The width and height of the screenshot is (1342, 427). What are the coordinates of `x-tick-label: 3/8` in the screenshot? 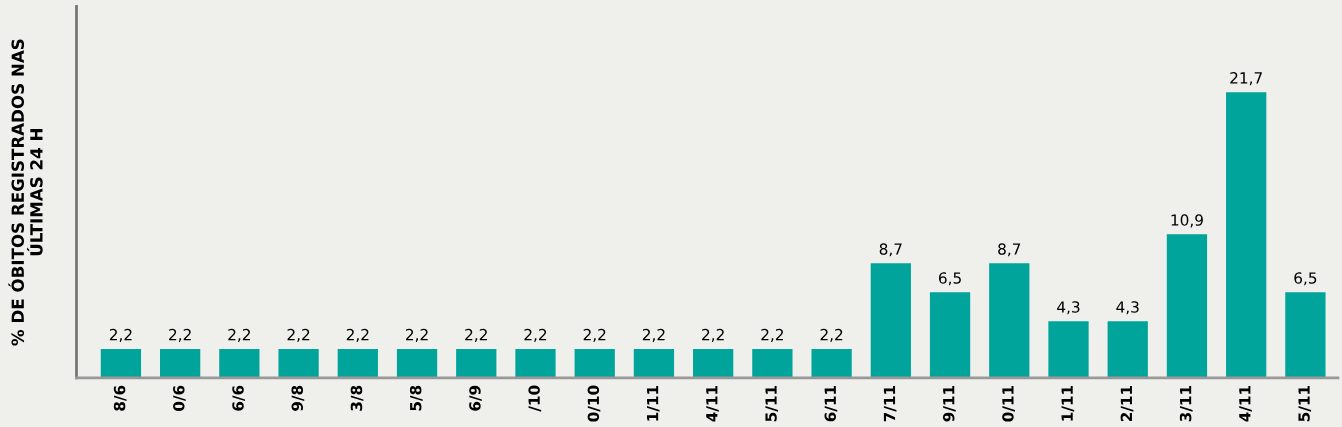 It's located at (357, 398).